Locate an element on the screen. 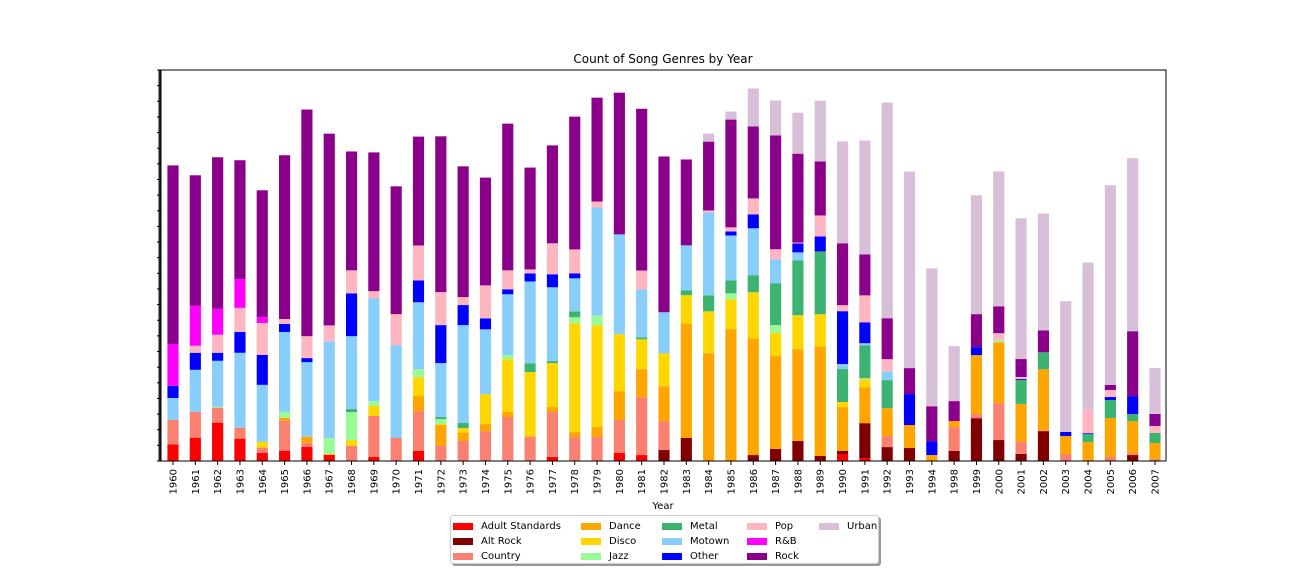 The width and height of the screenshot is (1296, 576). legend-item: Disco is located at coordinates (611, 541).